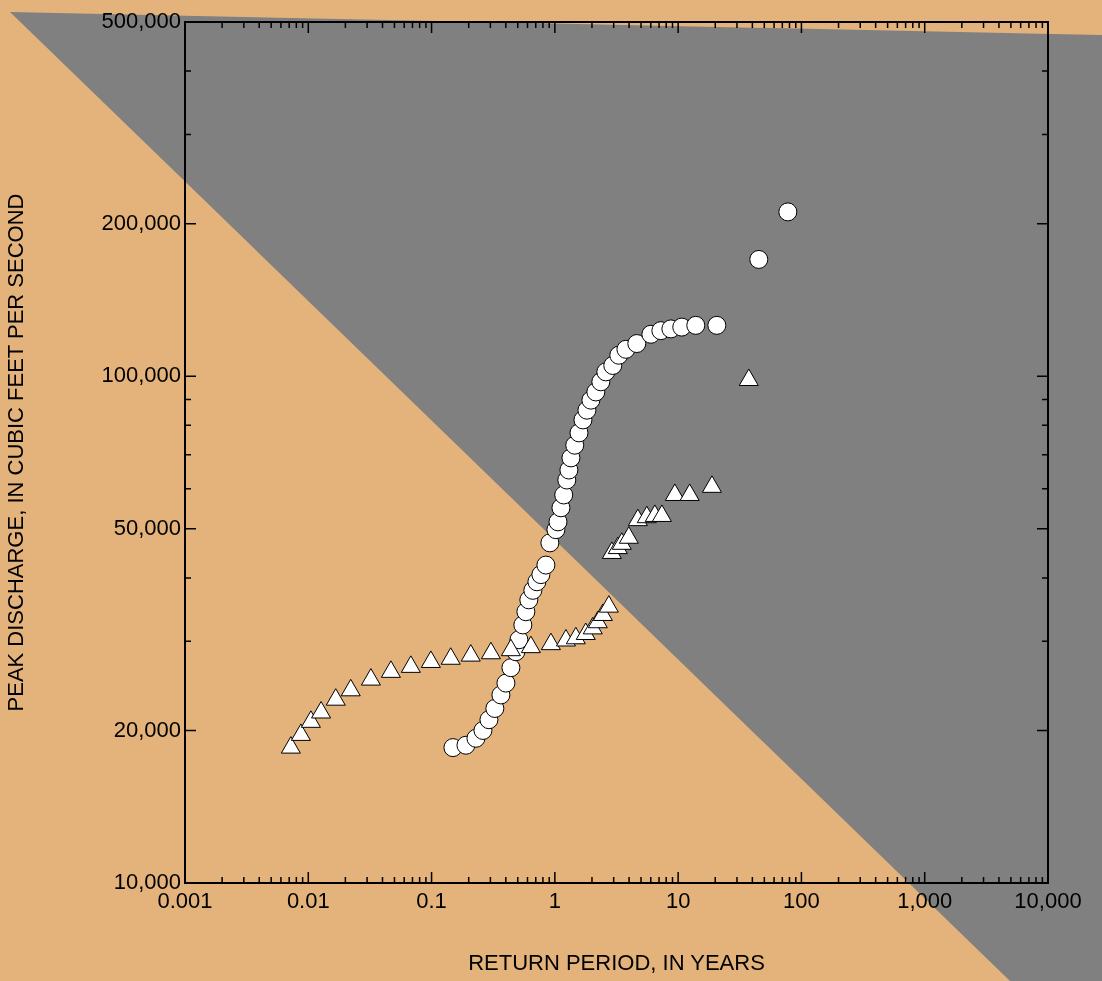 This screenshot has width=1102, height=981. Describe the element at coordinates (925, 901) in the screenshot. I see `x-tick-label: 1,000` at that location.